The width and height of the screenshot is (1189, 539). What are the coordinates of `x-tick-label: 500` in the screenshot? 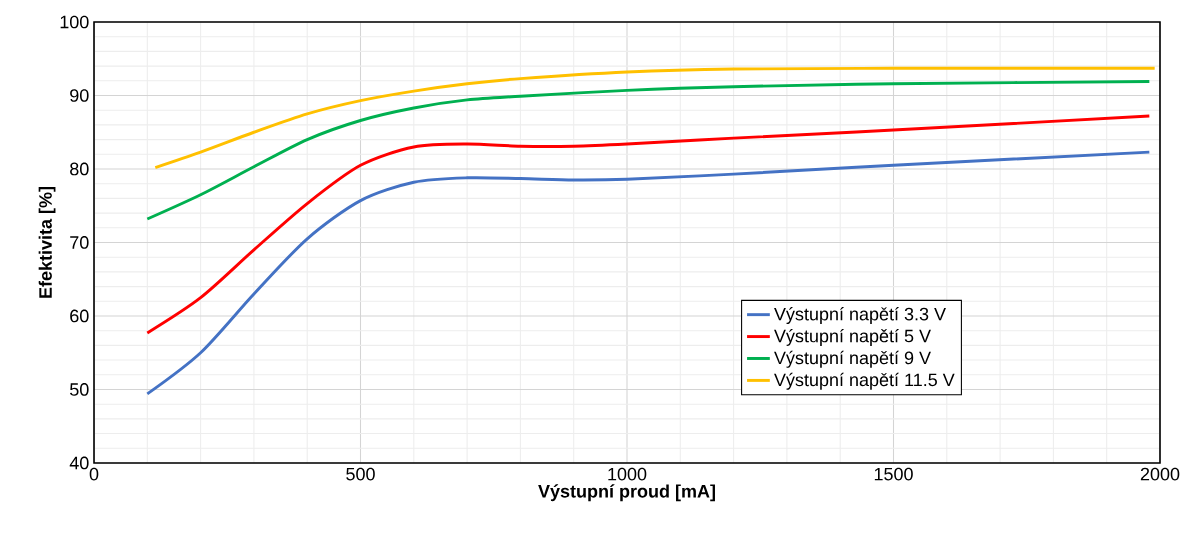 It's located at (360, 474).